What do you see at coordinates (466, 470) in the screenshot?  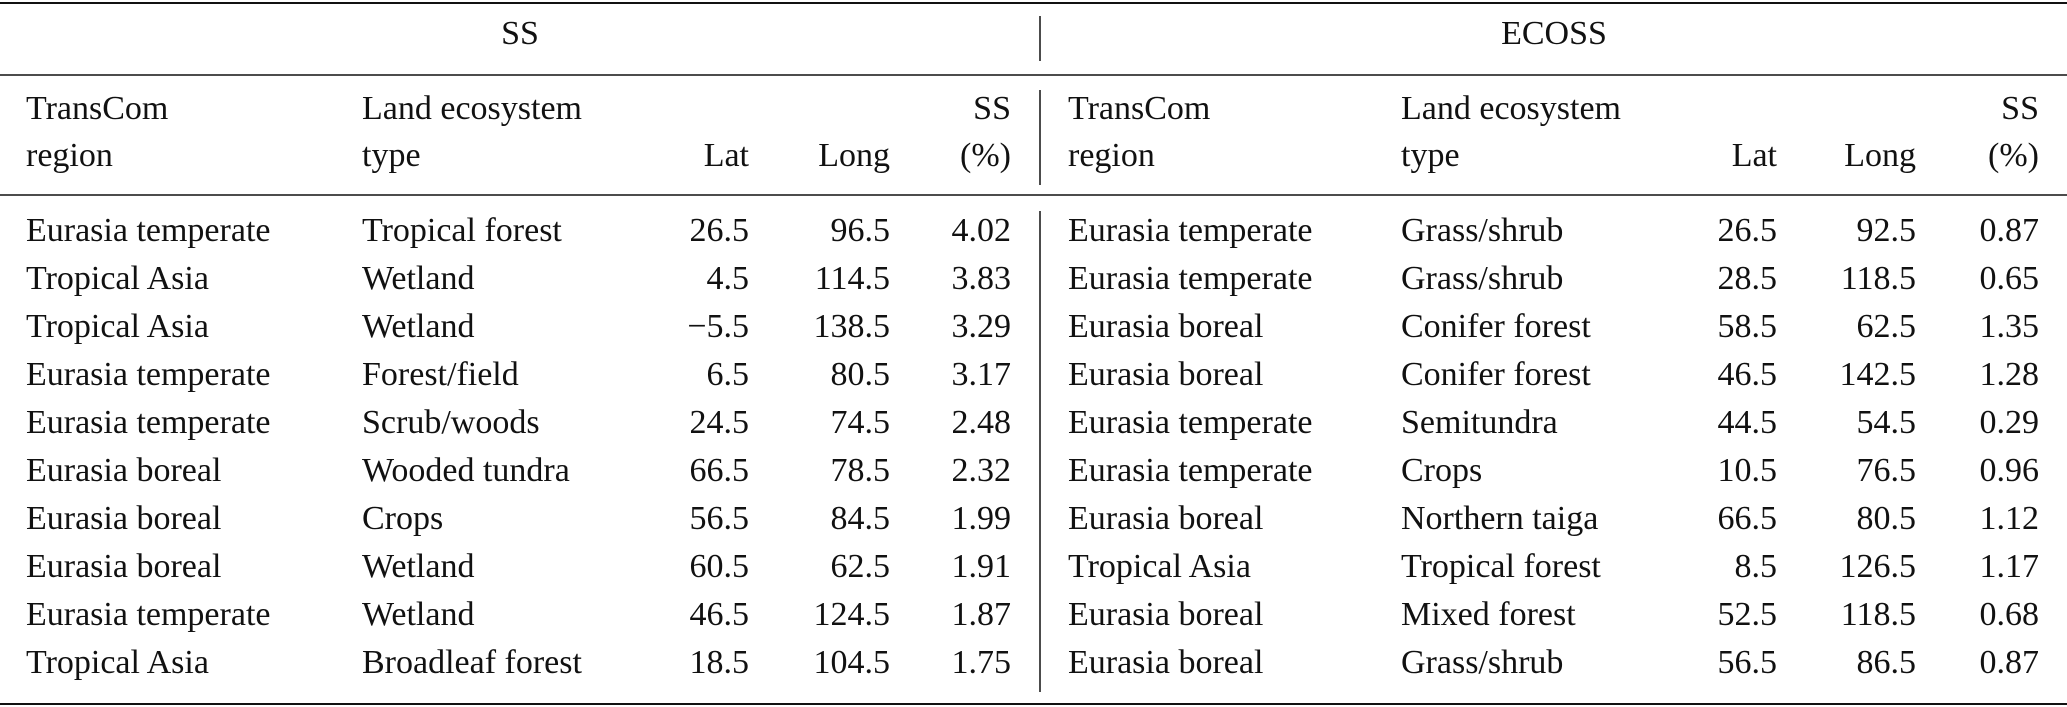 I see `table-cell: Wooded tundra` at bounding box center [466, 470].